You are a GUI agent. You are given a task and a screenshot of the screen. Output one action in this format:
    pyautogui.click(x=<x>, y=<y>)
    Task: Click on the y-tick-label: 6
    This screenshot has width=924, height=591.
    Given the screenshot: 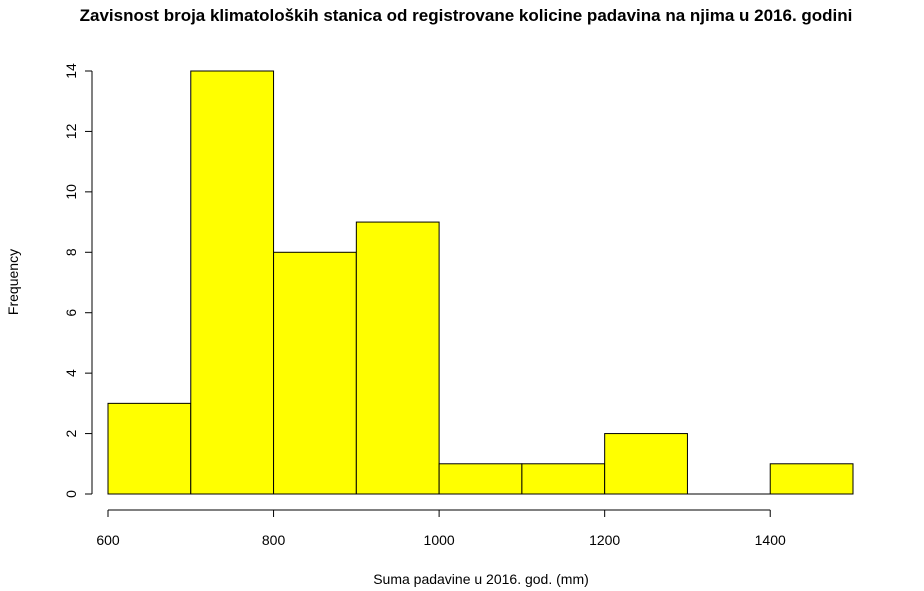 What is the action you would take?
    pyautogui.click(x=71, y=313)
    